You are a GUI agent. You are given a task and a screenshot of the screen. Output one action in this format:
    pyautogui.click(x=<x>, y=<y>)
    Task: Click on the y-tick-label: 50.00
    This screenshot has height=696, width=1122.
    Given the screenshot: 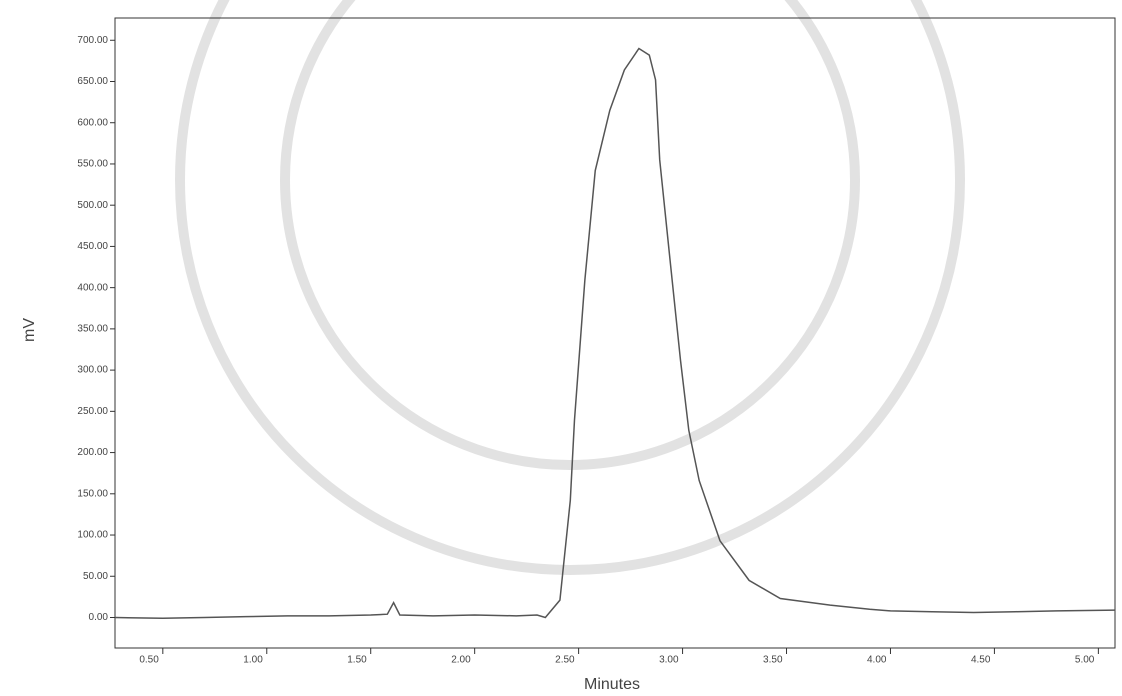 What is the action you would take?
    pyautogui.click(x=95, y=576)
    